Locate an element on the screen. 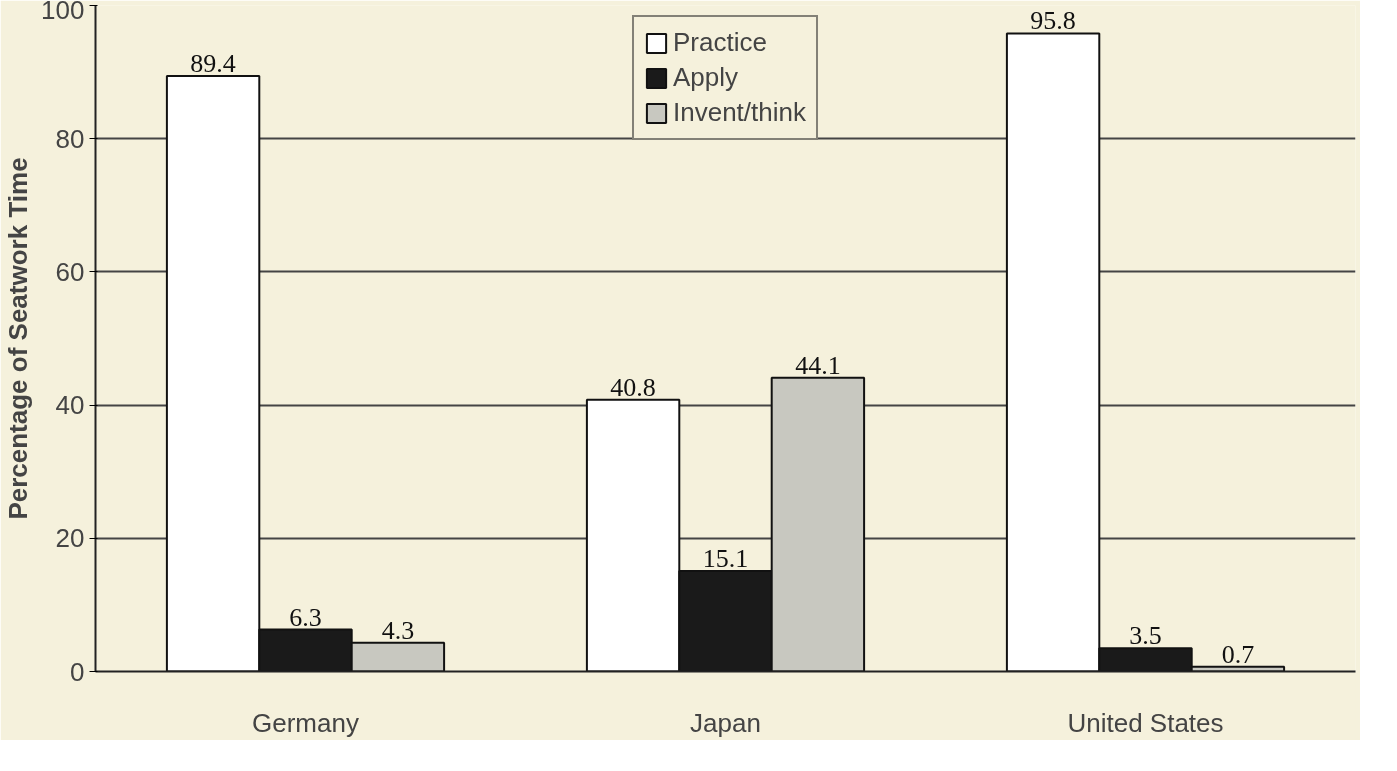 This screenshot has width=1397, height=771. data-label: 40.8 is located at coordinates (633, 387).